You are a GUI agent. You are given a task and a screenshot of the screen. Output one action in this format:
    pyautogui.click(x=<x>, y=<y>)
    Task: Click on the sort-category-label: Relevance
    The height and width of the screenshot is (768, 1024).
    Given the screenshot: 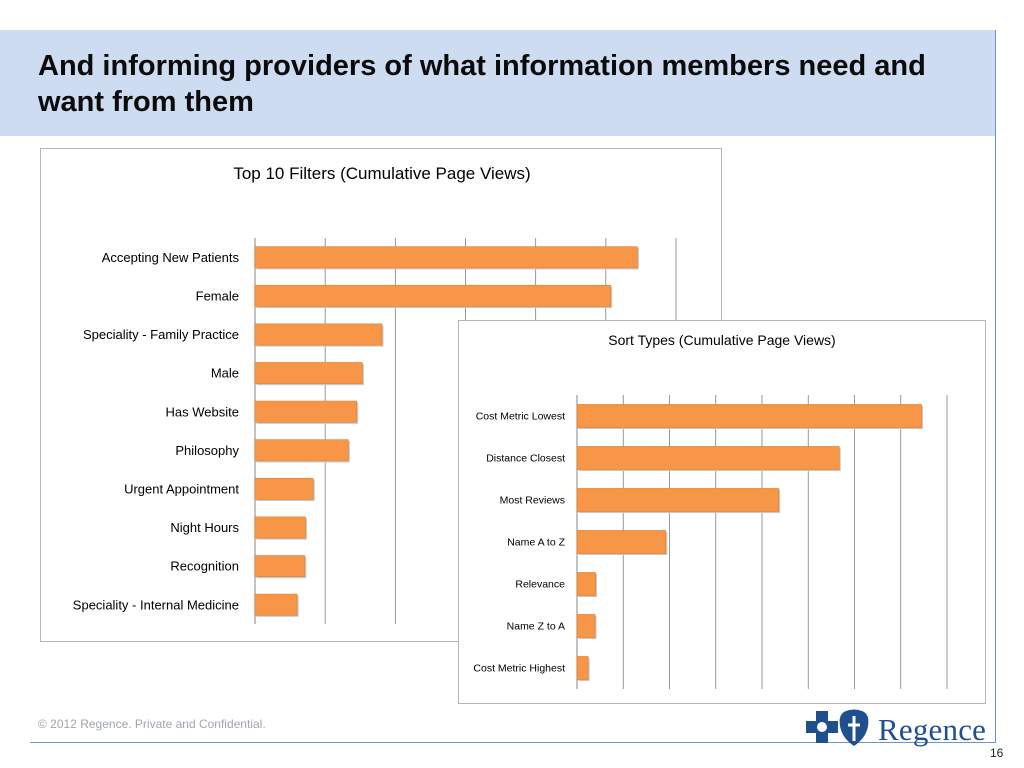 What is the action you would take?
    pyautogui.click(x=540, y=585)
    